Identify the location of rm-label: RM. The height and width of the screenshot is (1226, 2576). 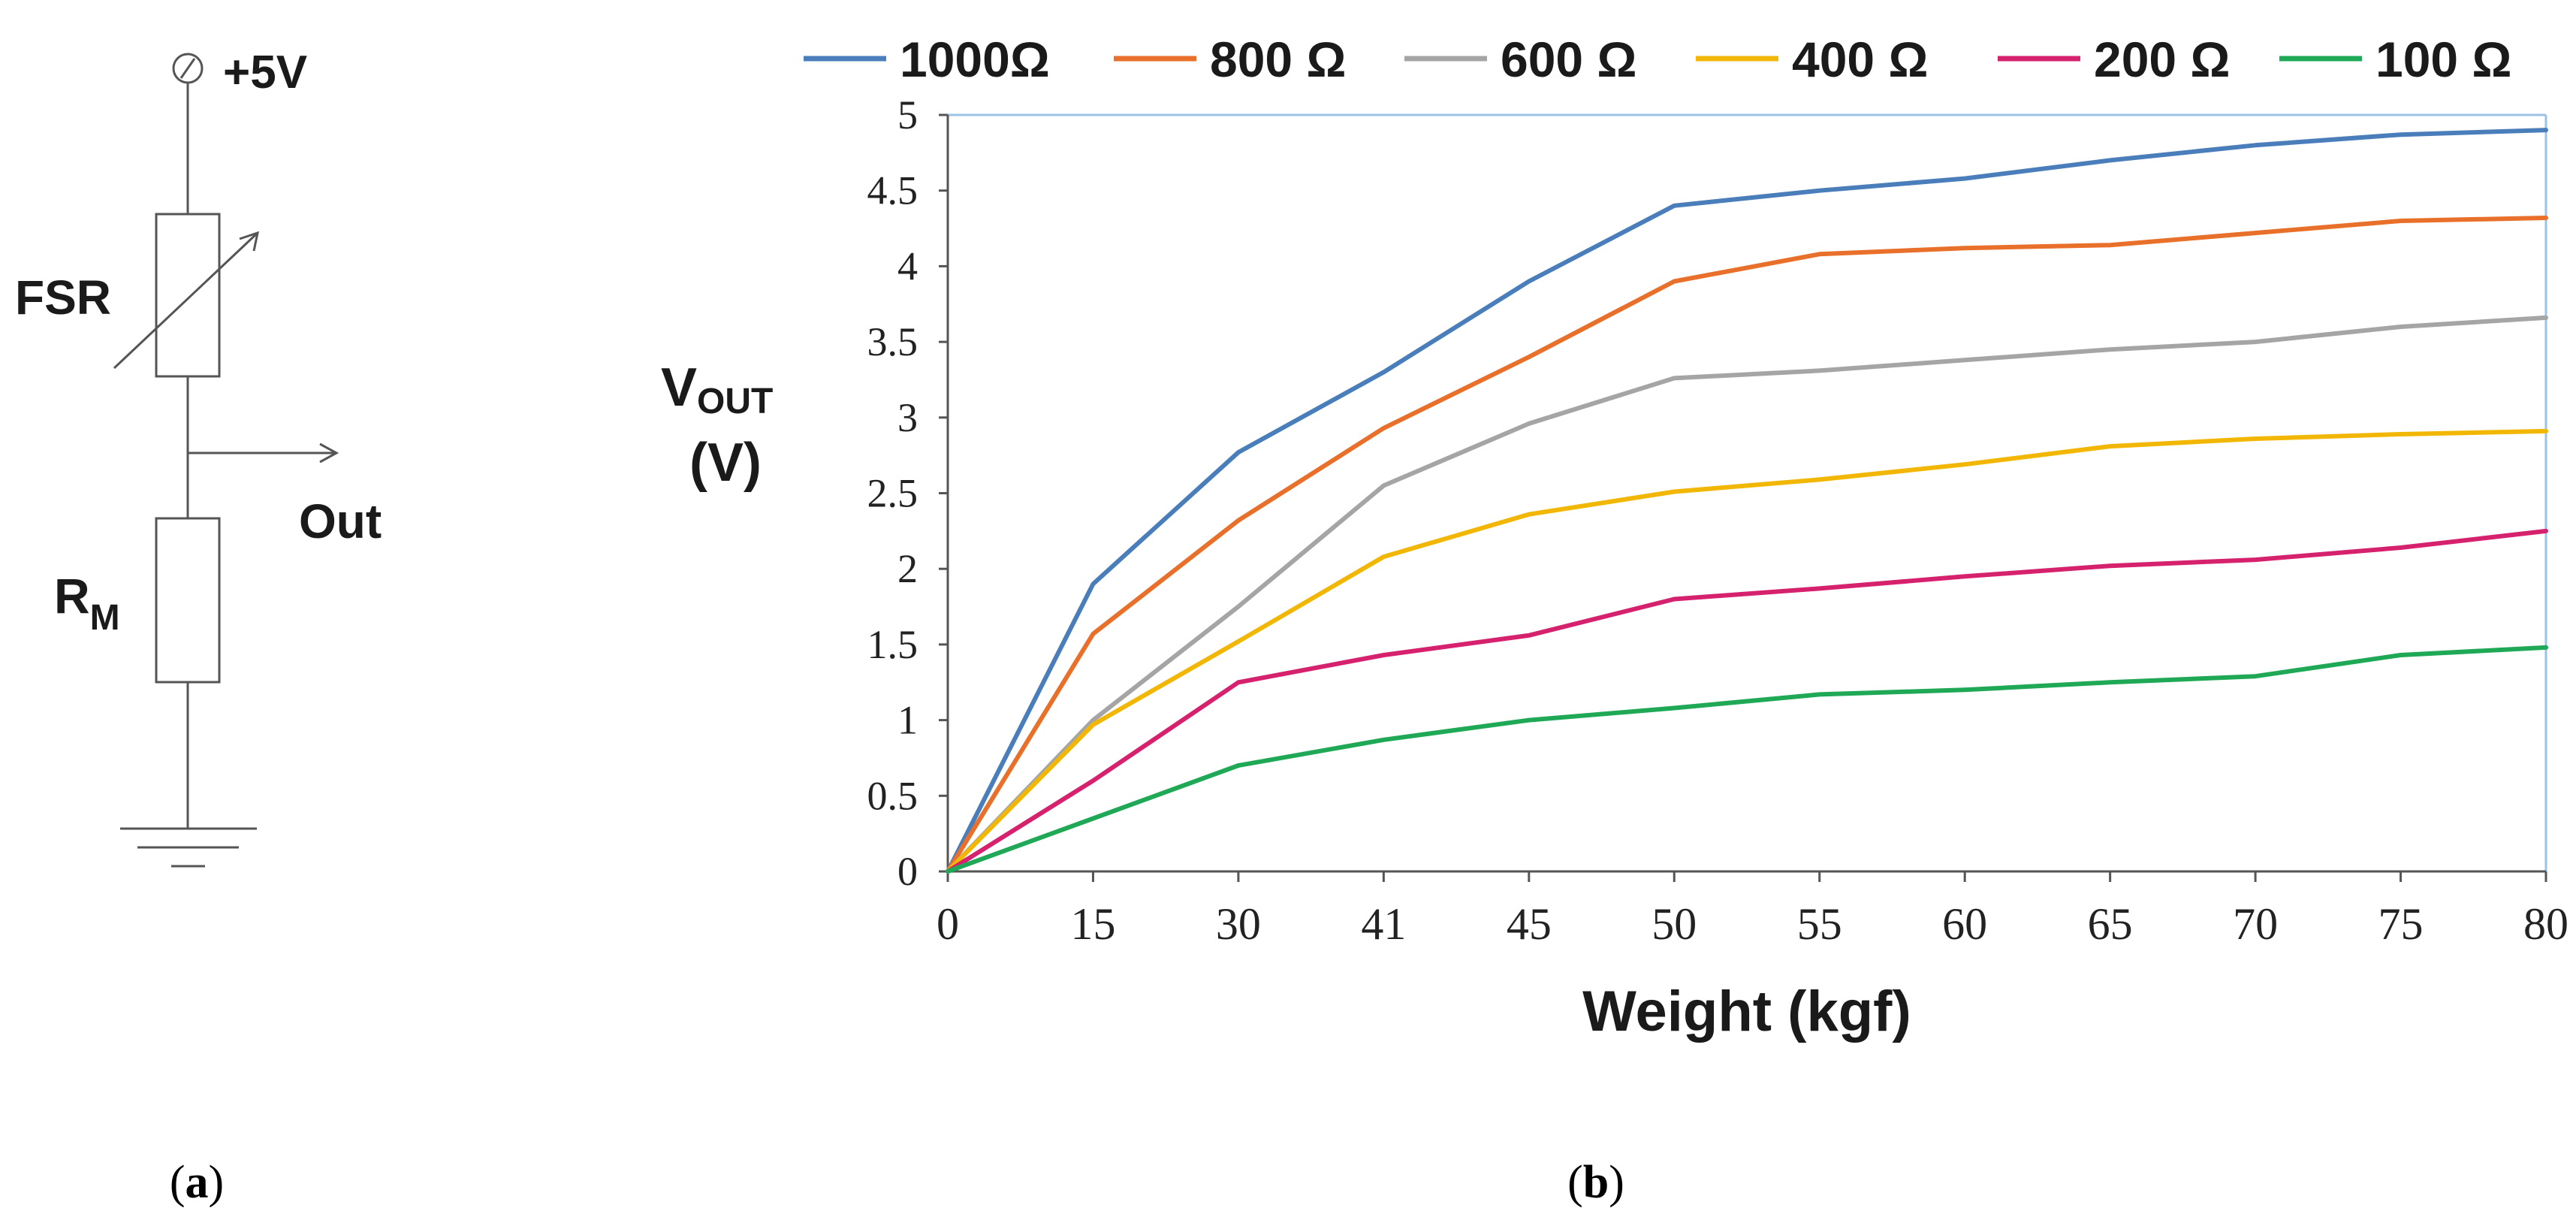
(87, 603).